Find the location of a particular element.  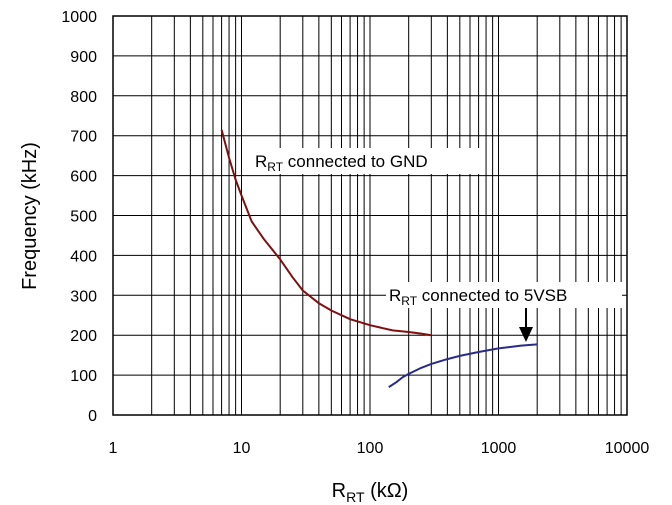

y-tick-labels: 0 100 200 300 400 500 600 700 800 900 1000 is located at coordinates (79, 217).